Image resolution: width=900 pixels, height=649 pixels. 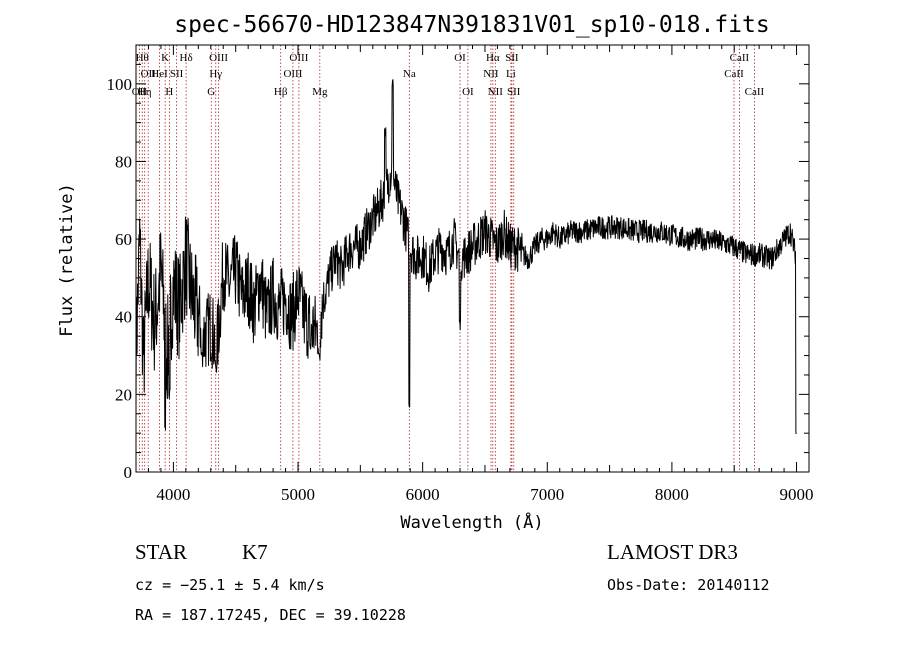 What do you see at coordinates (320, 92) in the screenshot?
I see `spectral-line-label: Mg` at bounding box center [320, 92].